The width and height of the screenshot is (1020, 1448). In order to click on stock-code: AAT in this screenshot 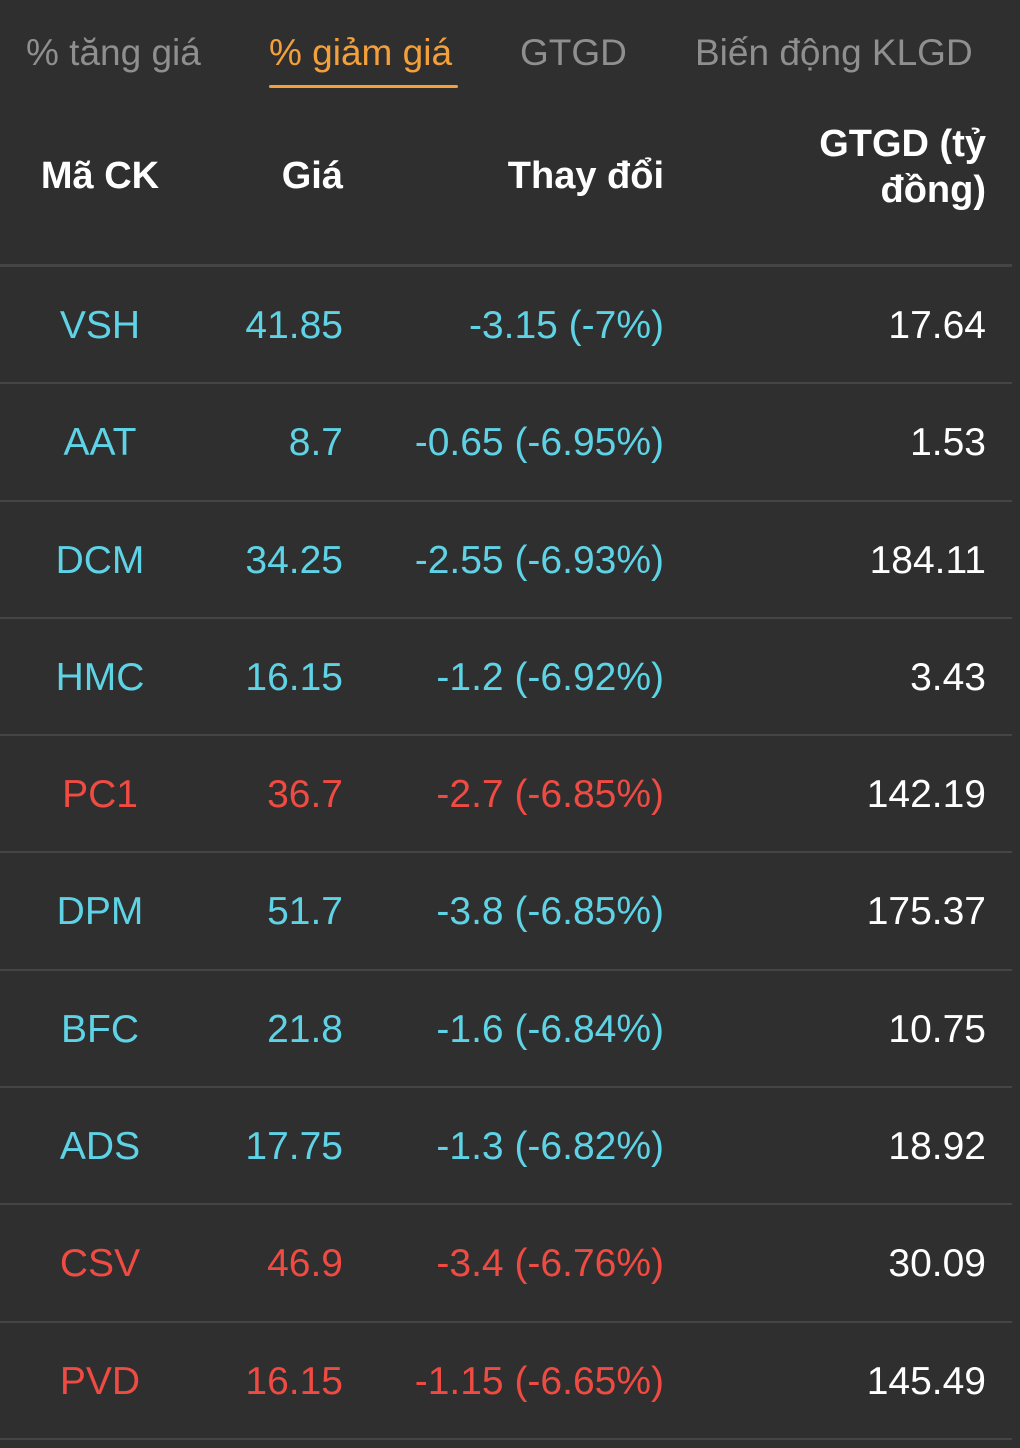, I will do `click(100, 443)`.